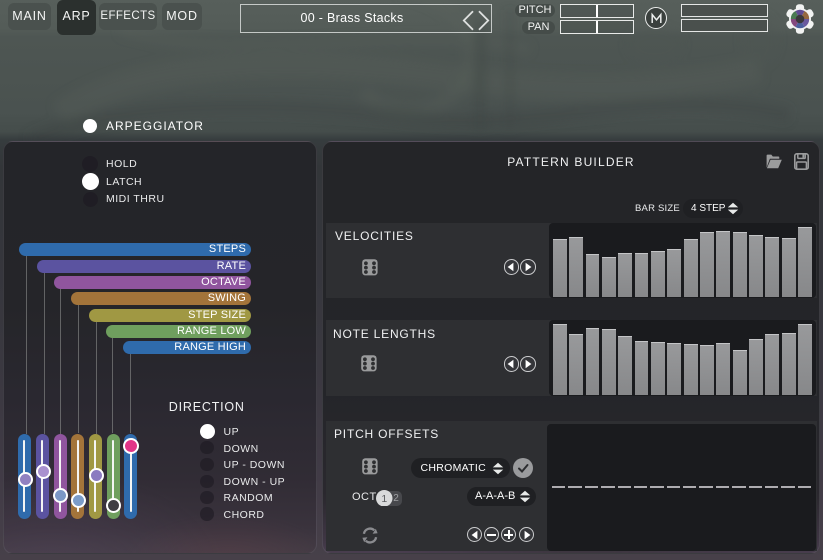 The width and height of the screenshot is (823, 560). I want to click on svg-text: 1, so click(384, 499).